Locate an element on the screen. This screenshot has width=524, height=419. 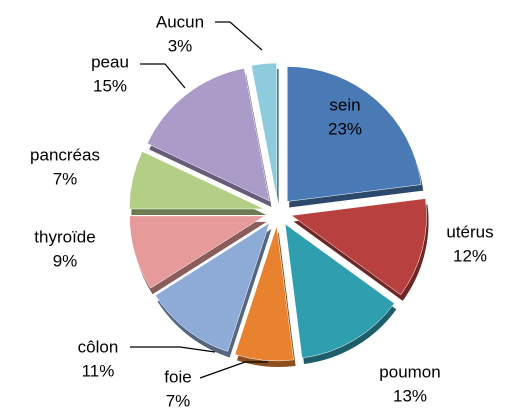
value-label: 12% is located at coordinates (470, 255).